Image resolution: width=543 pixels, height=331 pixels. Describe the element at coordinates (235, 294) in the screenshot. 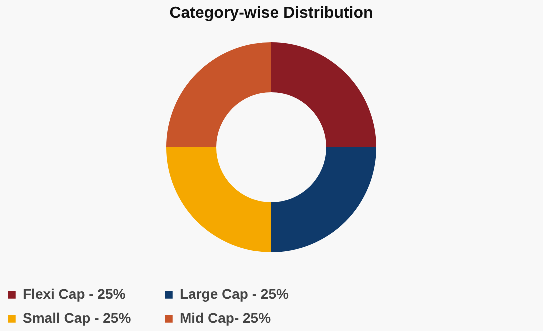

I see `legend-label: Large Cap - 25%` at that location.